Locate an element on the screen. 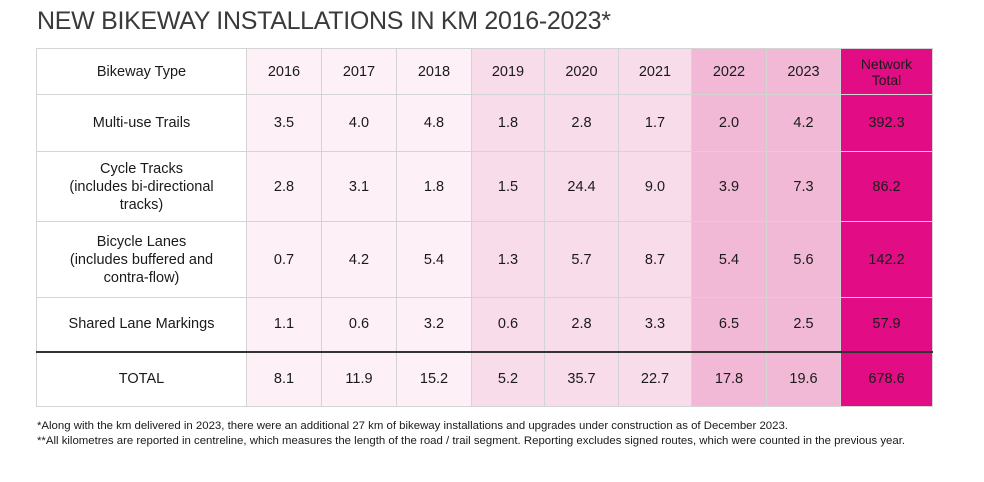 The height and width of the screenshot is (482, 984). network-total-cell: 86.2 is located at coordinates (886, 186).